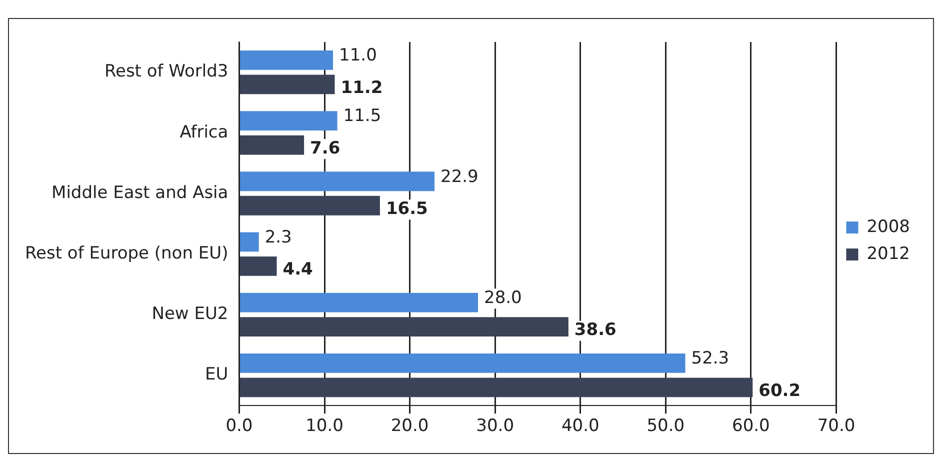 The width and height of the screenshot is (944, 461). I want to click on x-tick-label: 40.0, so click(580, 426).